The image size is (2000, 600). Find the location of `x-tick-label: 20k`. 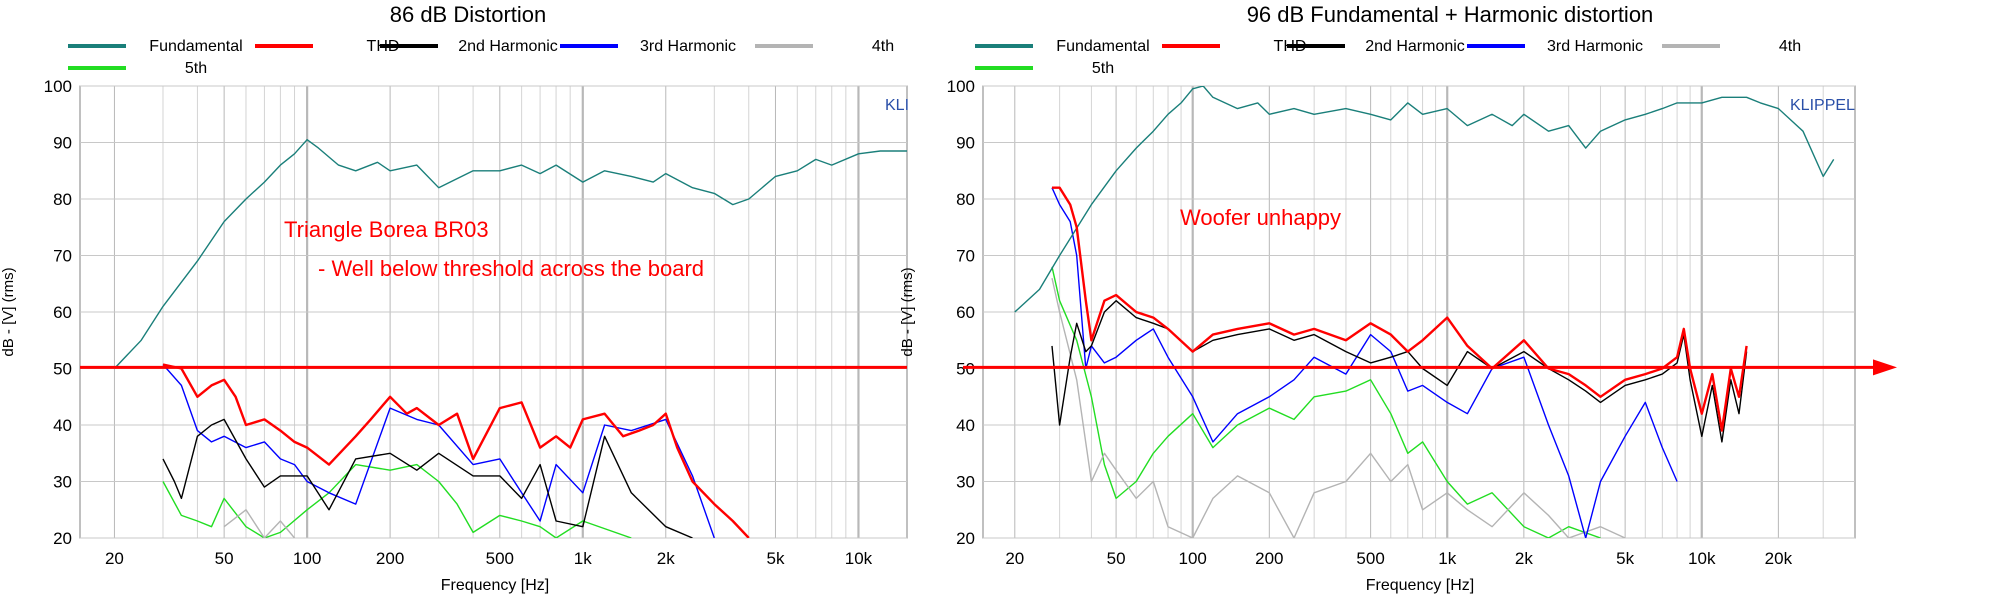

x-tick-label: 20k is located at coordinates (1779, 558).